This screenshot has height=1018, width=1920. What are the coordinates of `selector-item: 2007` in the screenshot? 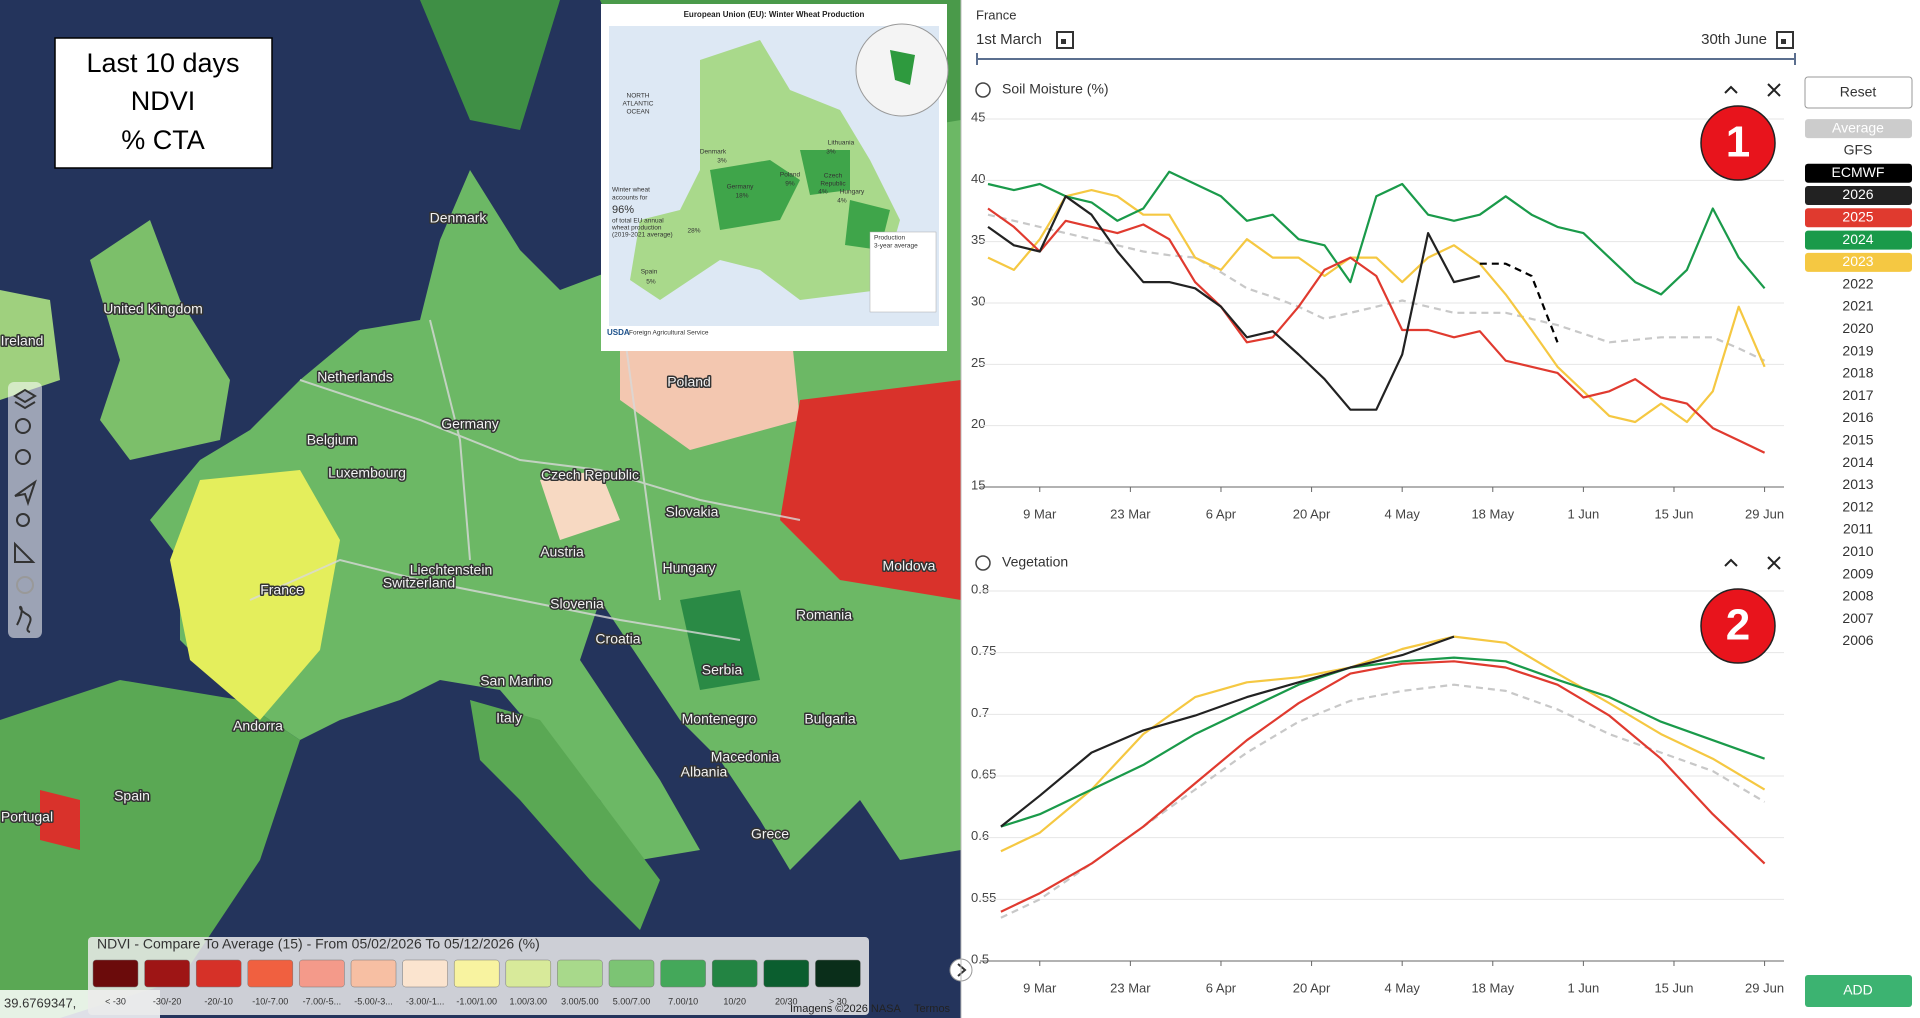 It's located at (1857, 618).